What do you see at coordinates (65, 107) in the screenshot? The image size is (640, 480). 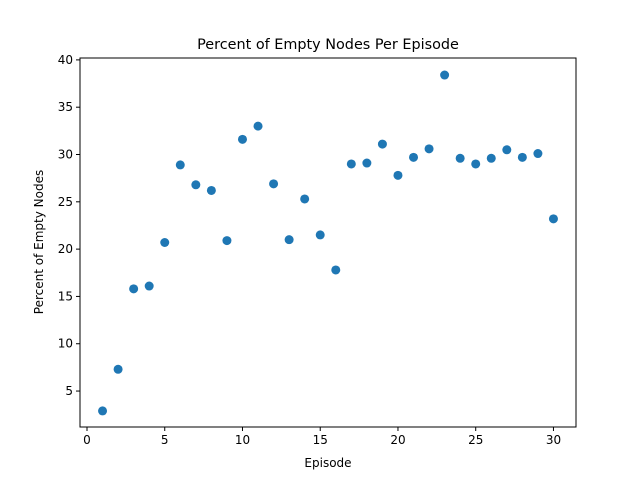 I see `y-tick-label: 35` at bounding box center [65, 107].